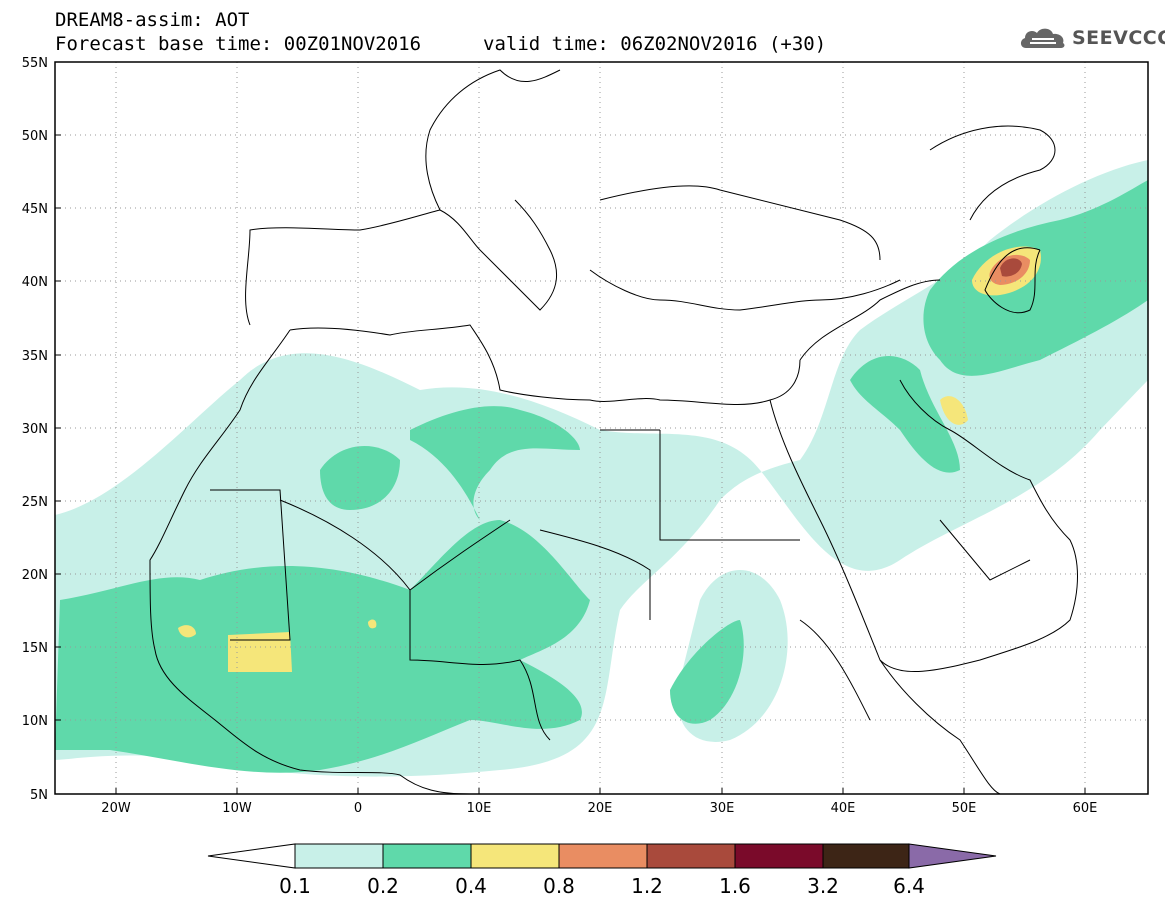  What do you see at coordinates (35, 63) in the screenshot?
I see `lat-tick-label: 55N` at bounding box center [35, 63].